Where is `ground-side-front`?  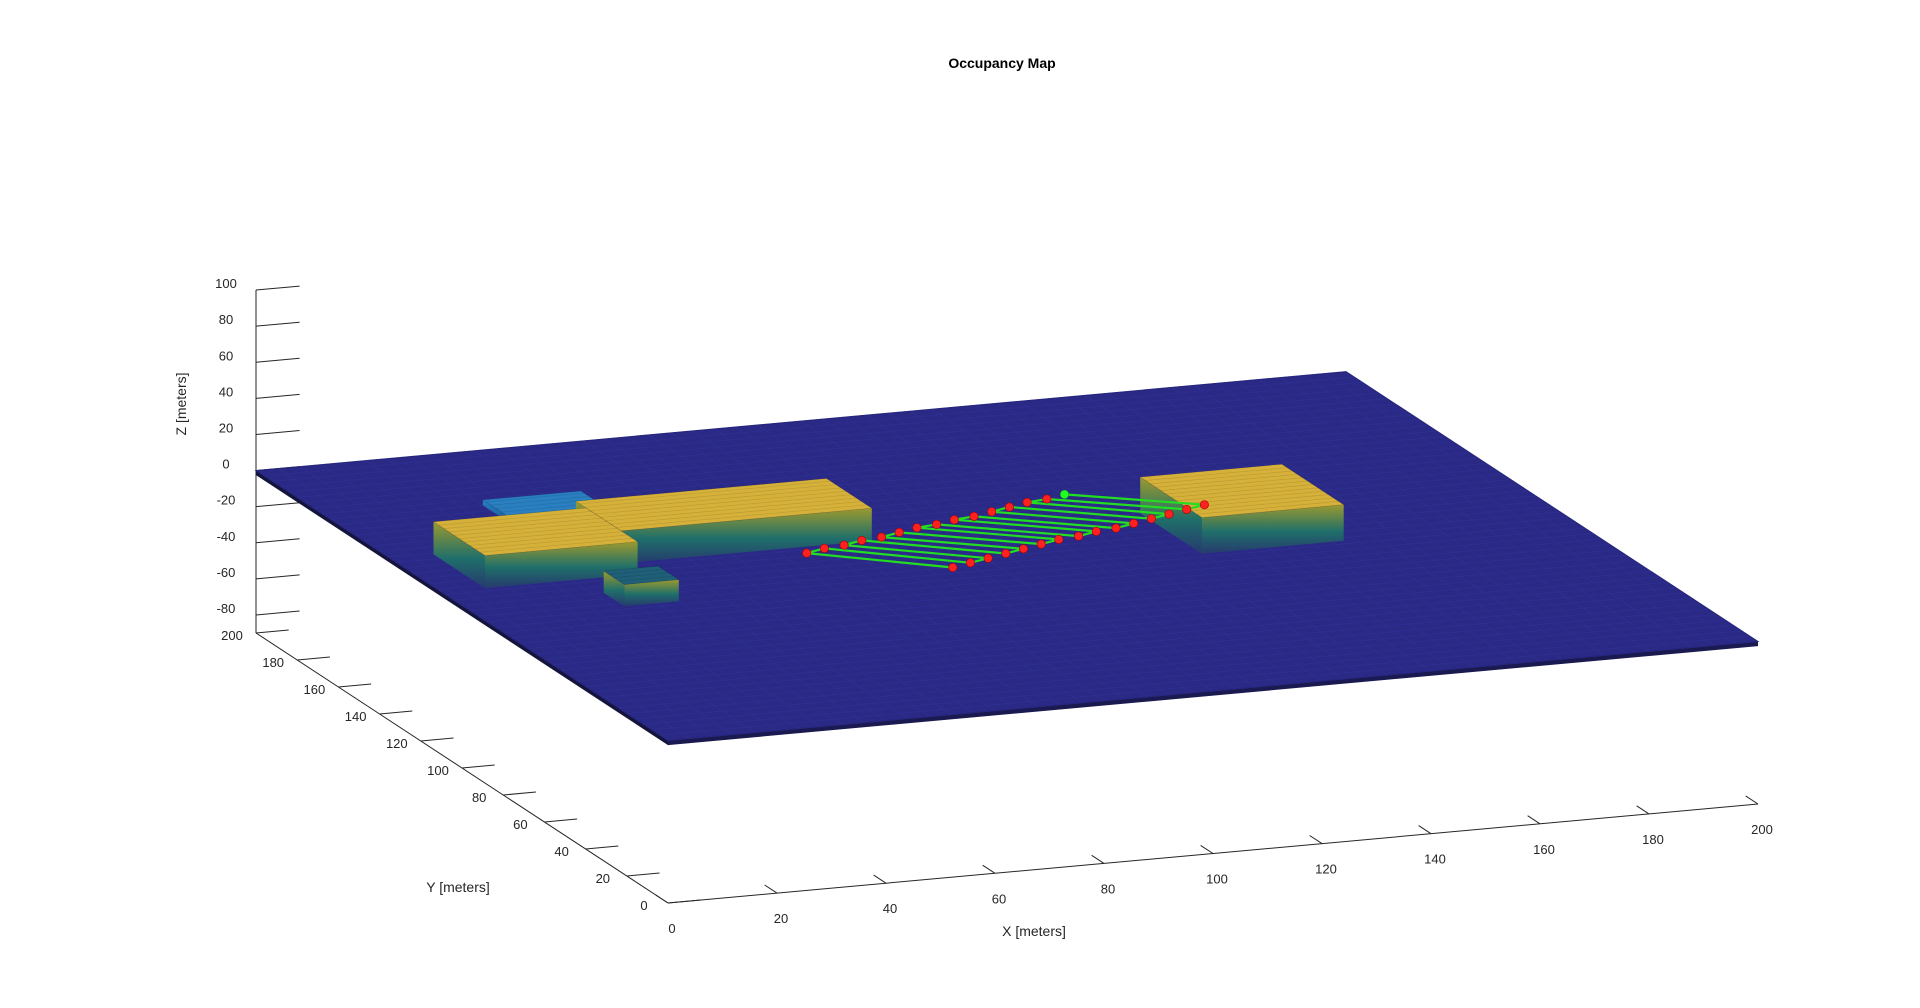
ground-side-front is located at coordinates (1213, 693).